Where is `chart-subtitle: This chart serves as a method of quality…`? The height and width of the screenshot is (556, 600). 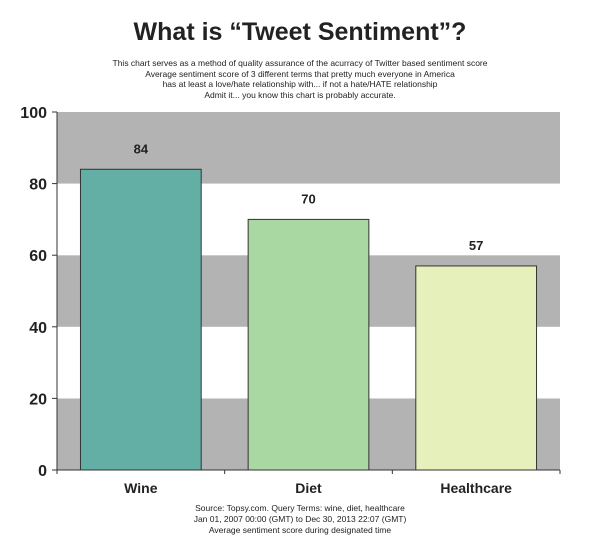
chart-subtitle: This chart serves as a method of quality… is located at coordinates (300, 79).